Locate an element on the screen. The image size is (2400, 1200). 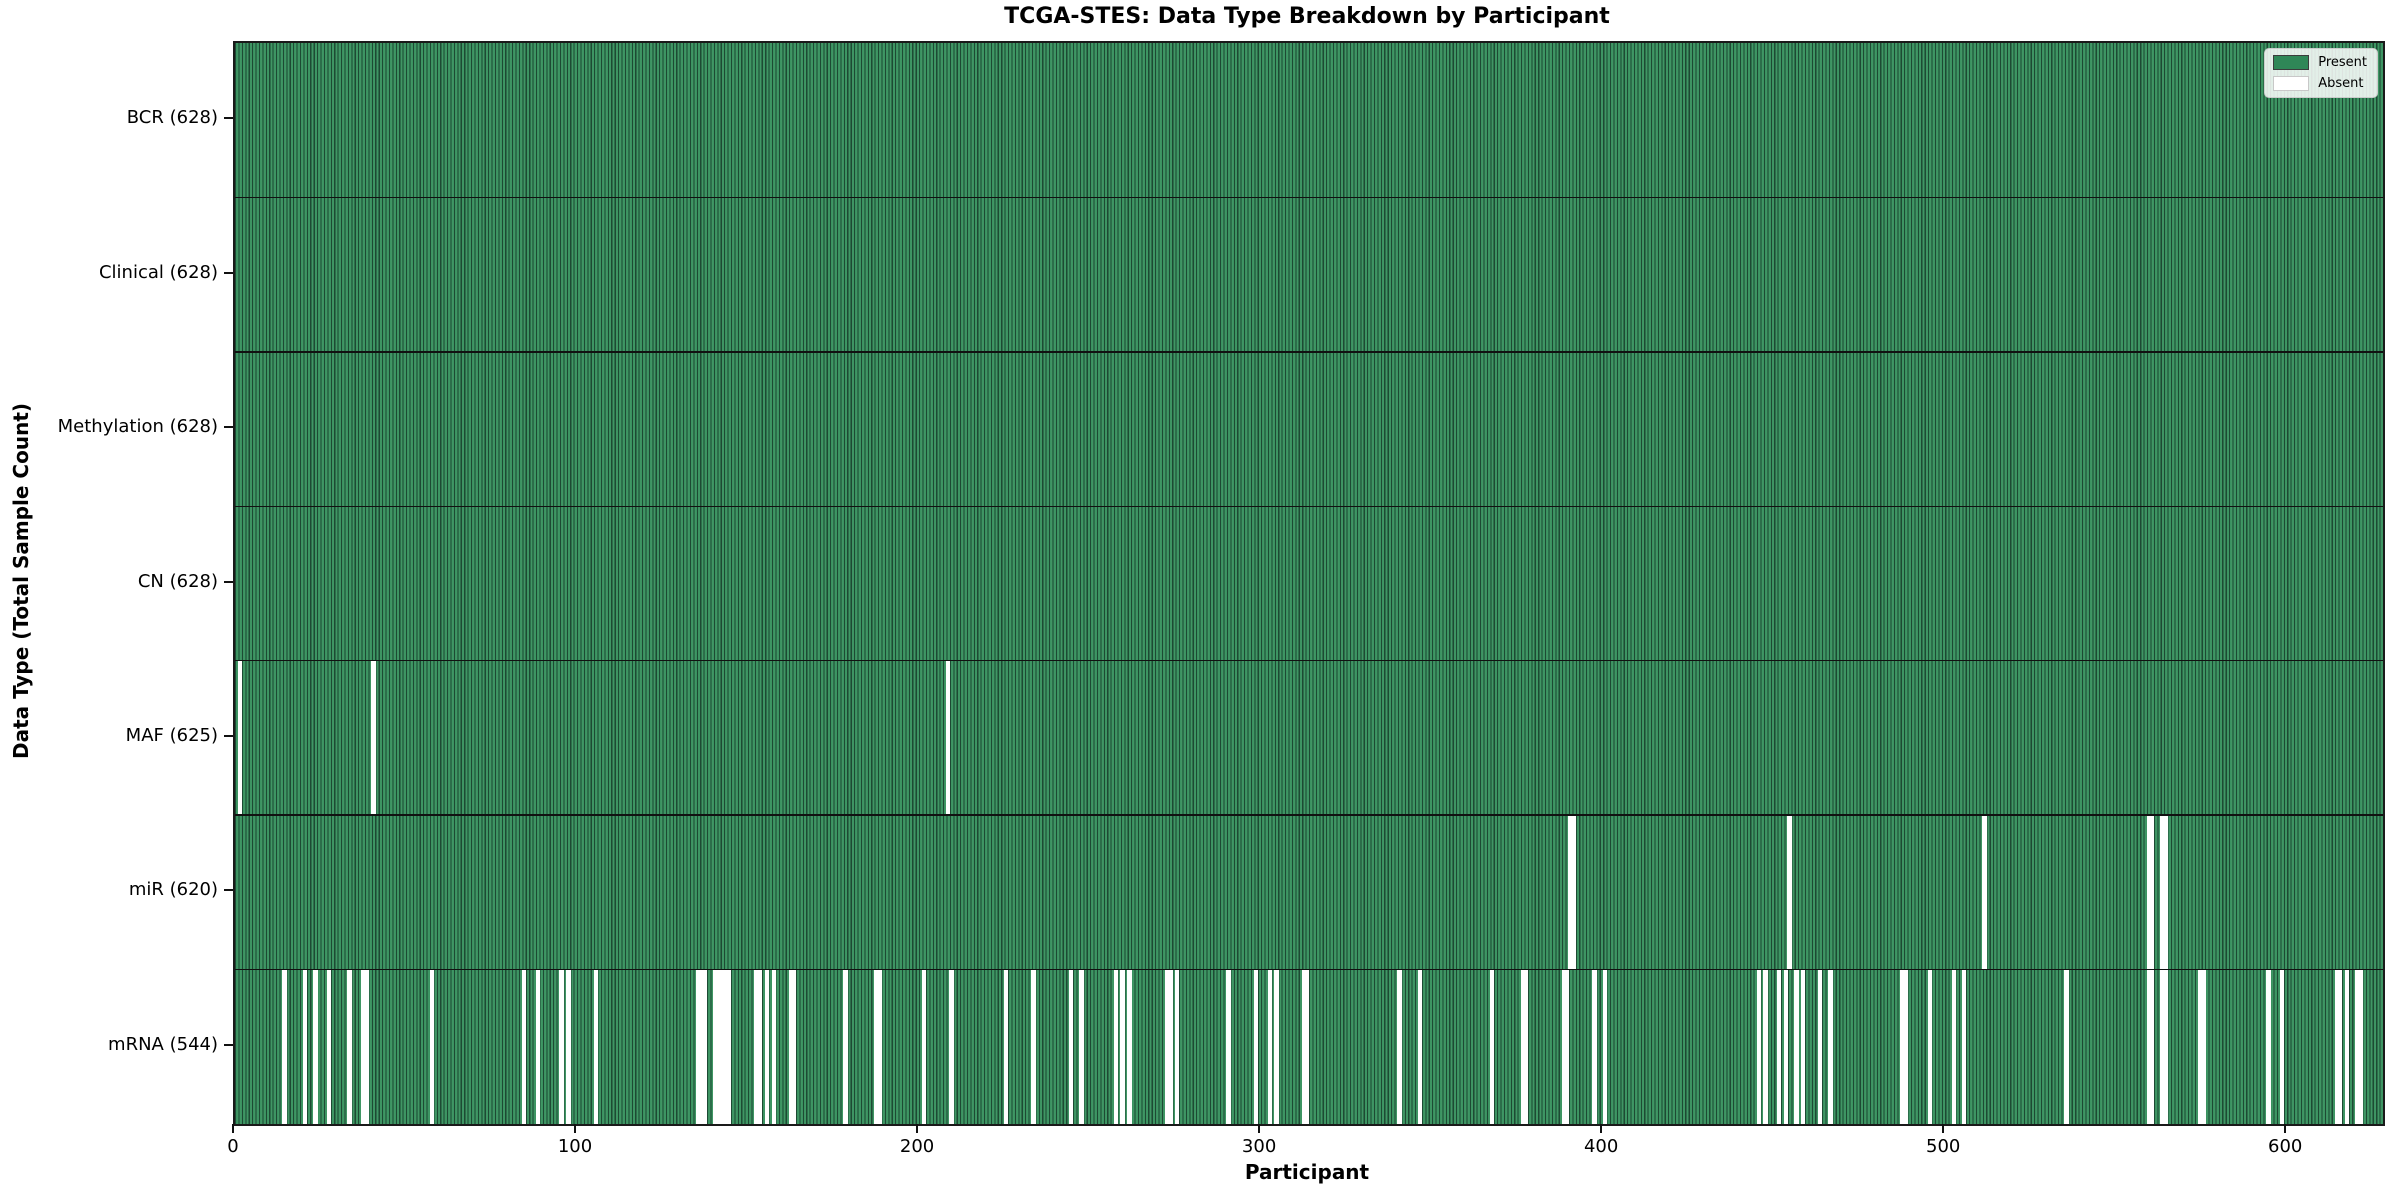
legend-present-label: Present is located at coordinates (2342, 62).